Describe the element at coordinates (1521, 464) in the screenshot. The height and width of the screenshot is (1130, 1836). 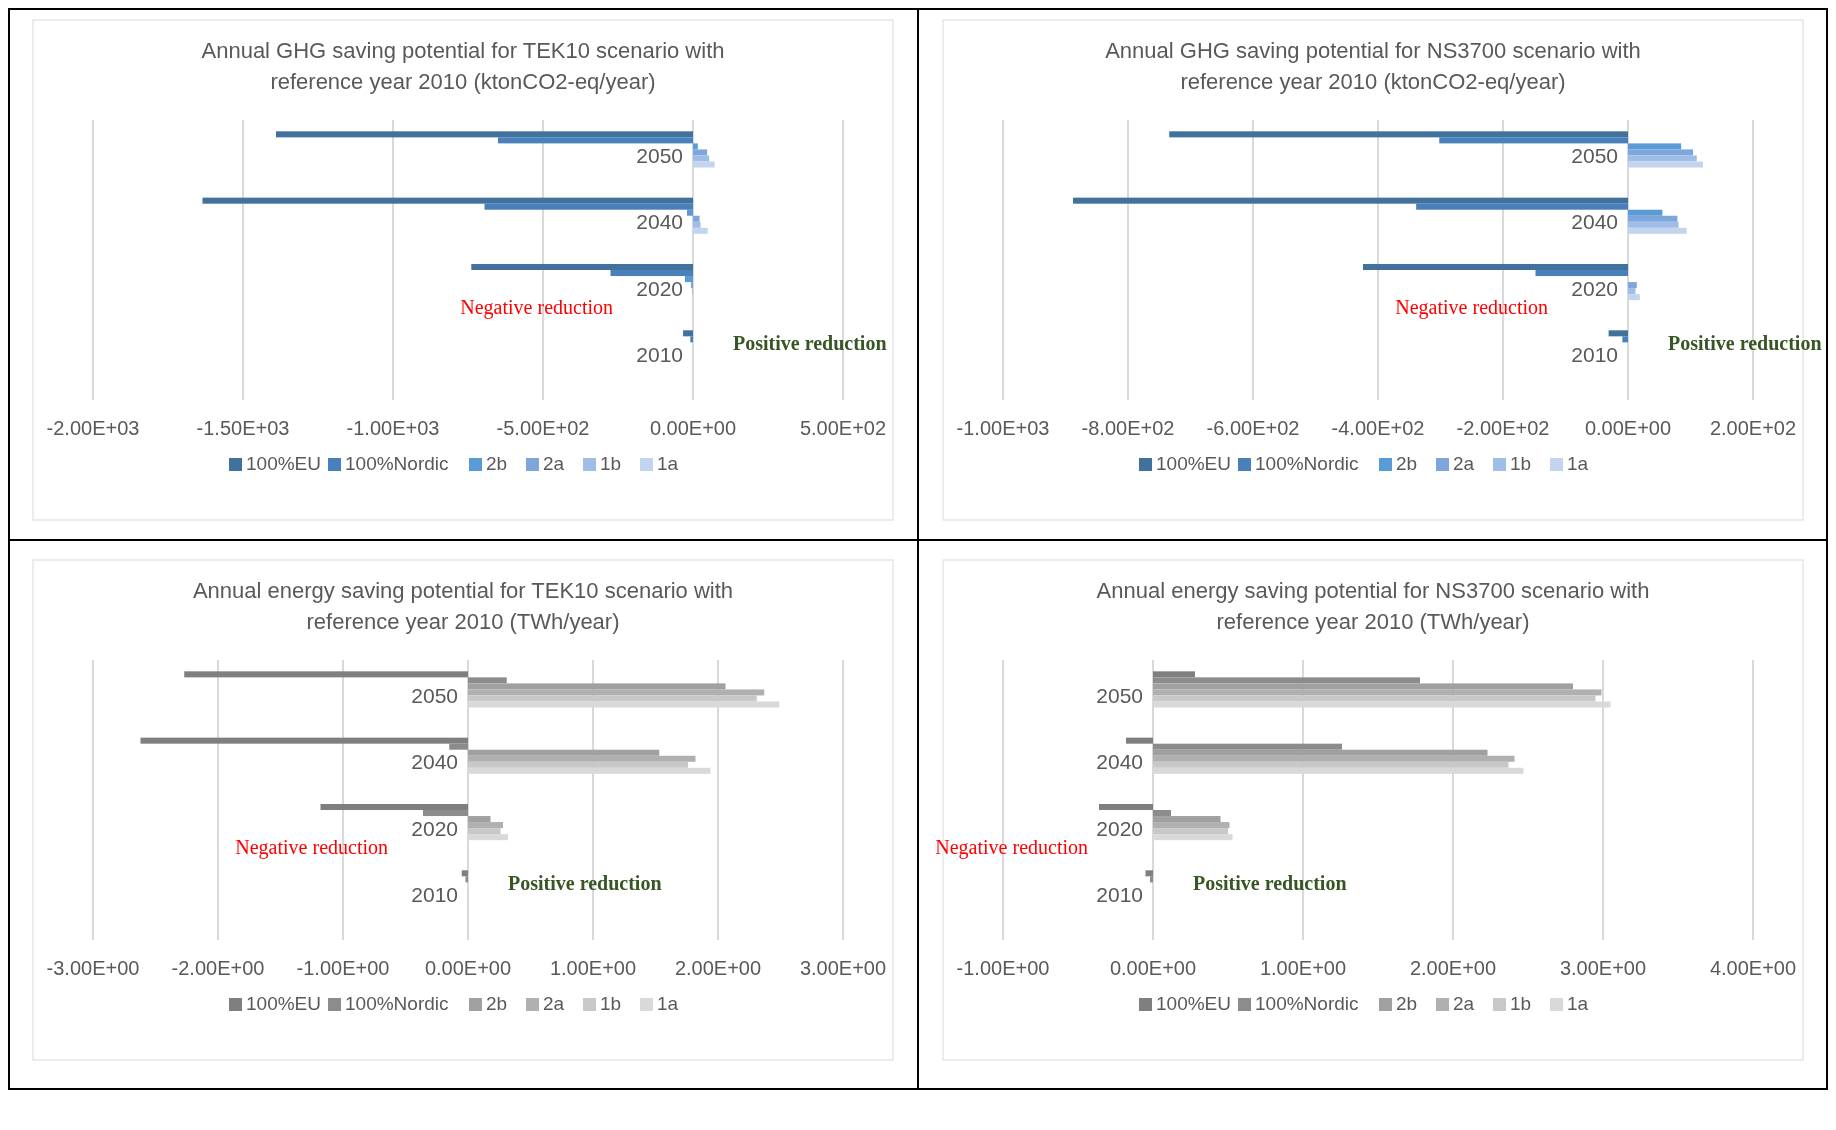
I see `legend-label: 1b` at that location.